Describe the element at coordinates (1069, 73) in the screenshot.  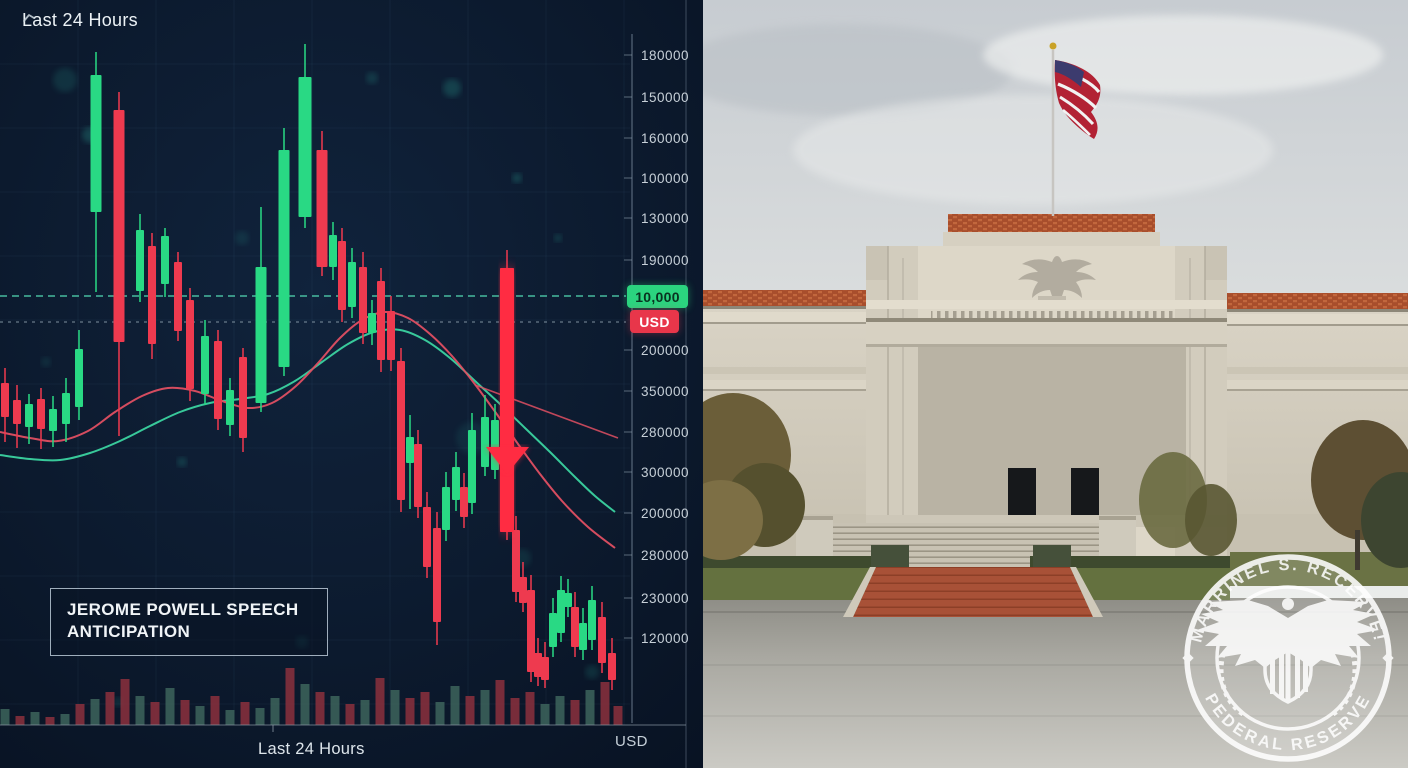
I see `flag-canton` at that location.